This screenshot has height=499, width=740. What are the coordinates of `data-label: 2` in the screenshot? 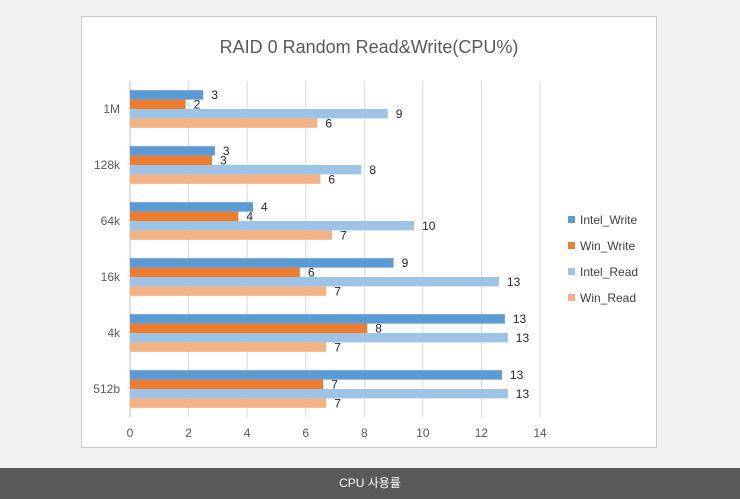 It's located at (197, 105).